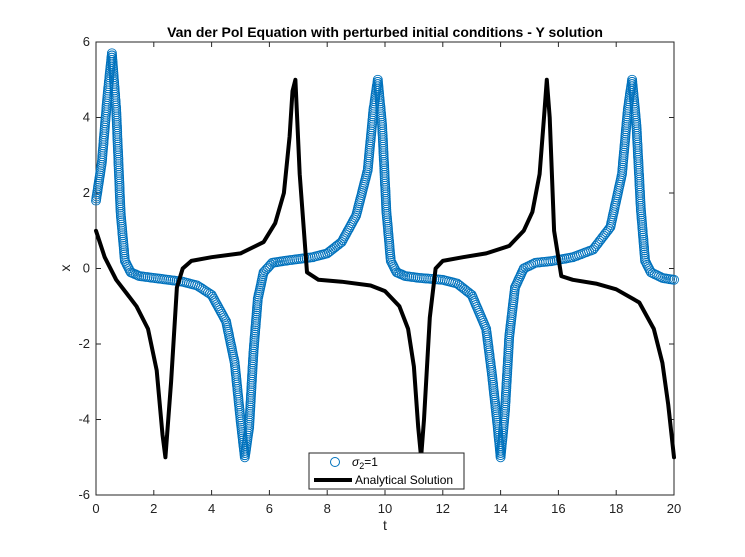 Image resolution: width=745 pixels, height=557 pixels. What do you see at coordinates (86, 192) in the screenshot?
I see `y-tick-label: 2` at bounding box center [86, 192].